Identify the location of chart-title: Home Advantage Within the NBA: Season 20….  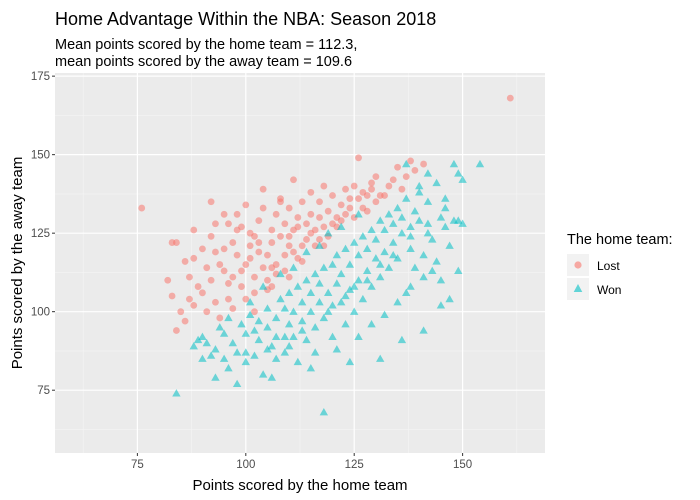
(245, 19).